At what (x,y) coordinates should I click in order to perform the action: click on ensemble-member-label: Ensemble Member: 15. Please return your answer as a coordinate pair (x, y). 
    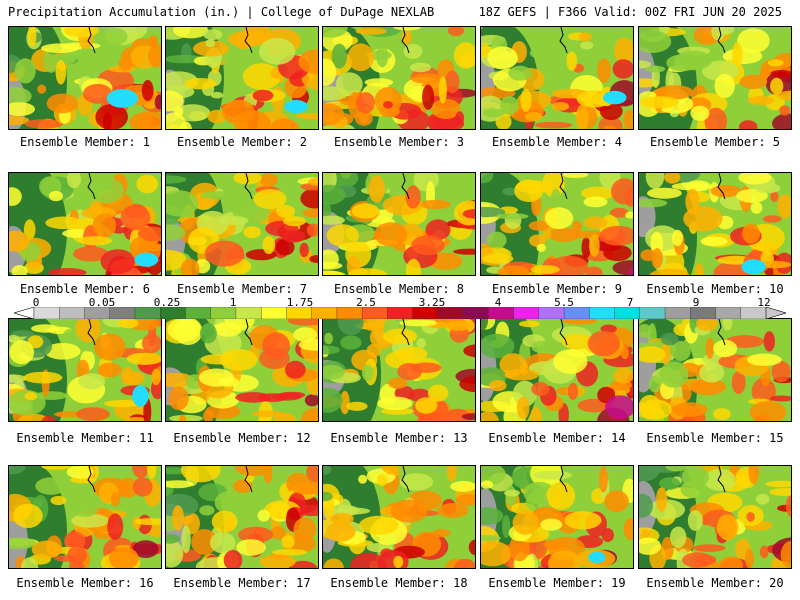
    Looking at the image, I should click on (715, 438).